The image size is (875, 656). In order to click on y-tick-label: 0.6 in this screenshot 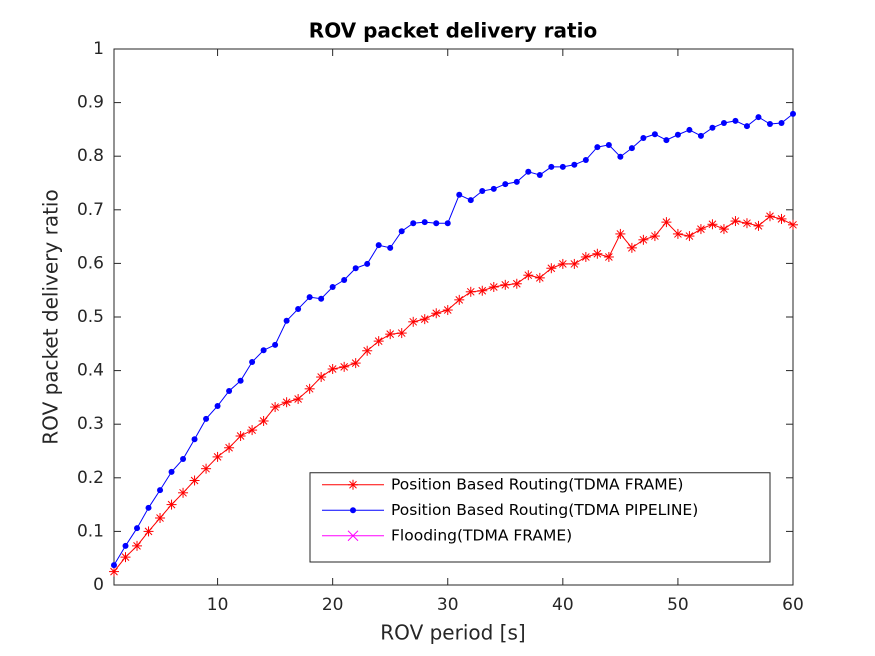, I will do `click(90, 263)`.